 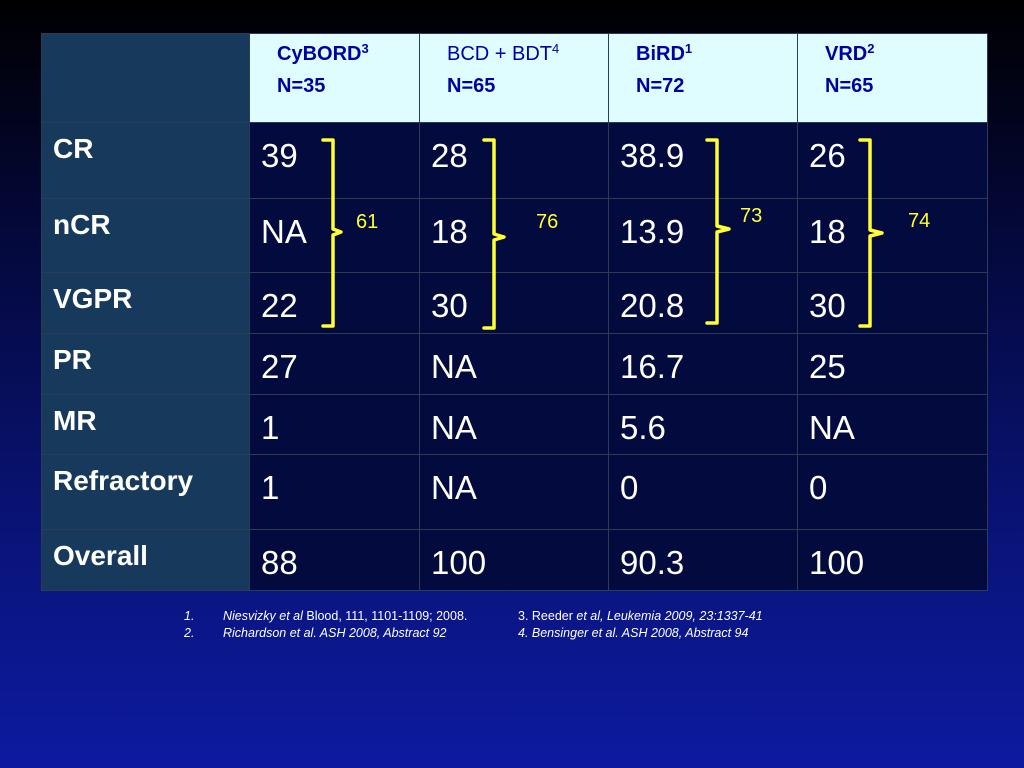 I want to click on header-name: BiRD, so click(x=660, y=54).